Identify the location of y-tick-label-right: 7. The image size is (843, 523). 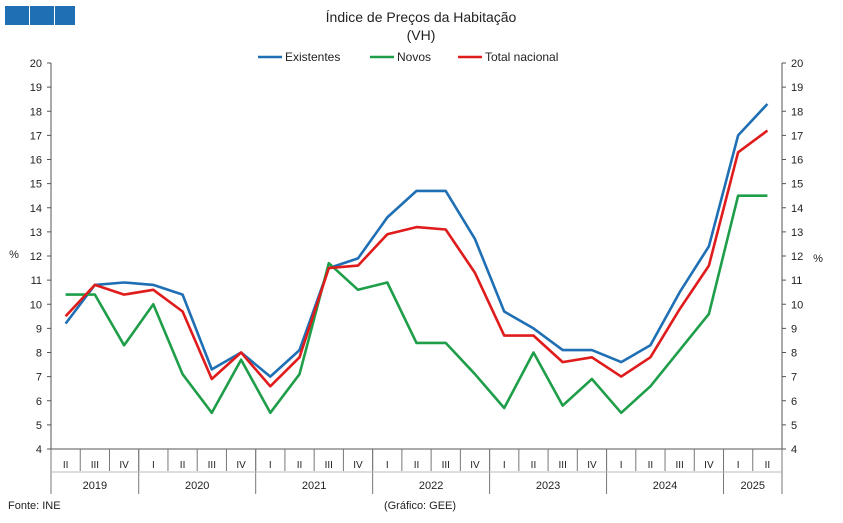
(794, 378).